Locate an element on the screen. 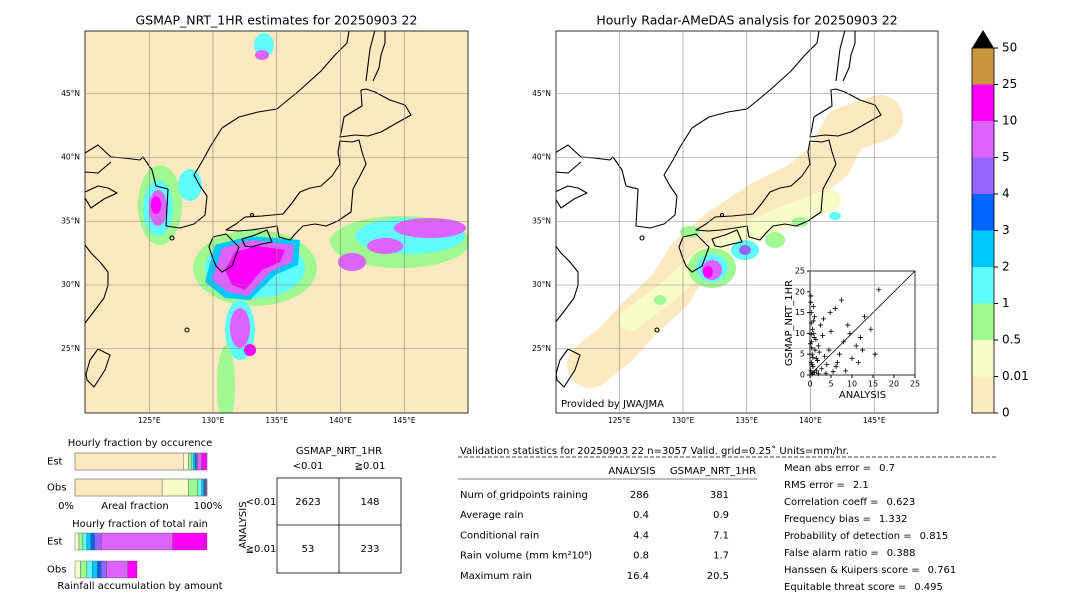  score-value: 0.7 is located at coordinates (887, 468).